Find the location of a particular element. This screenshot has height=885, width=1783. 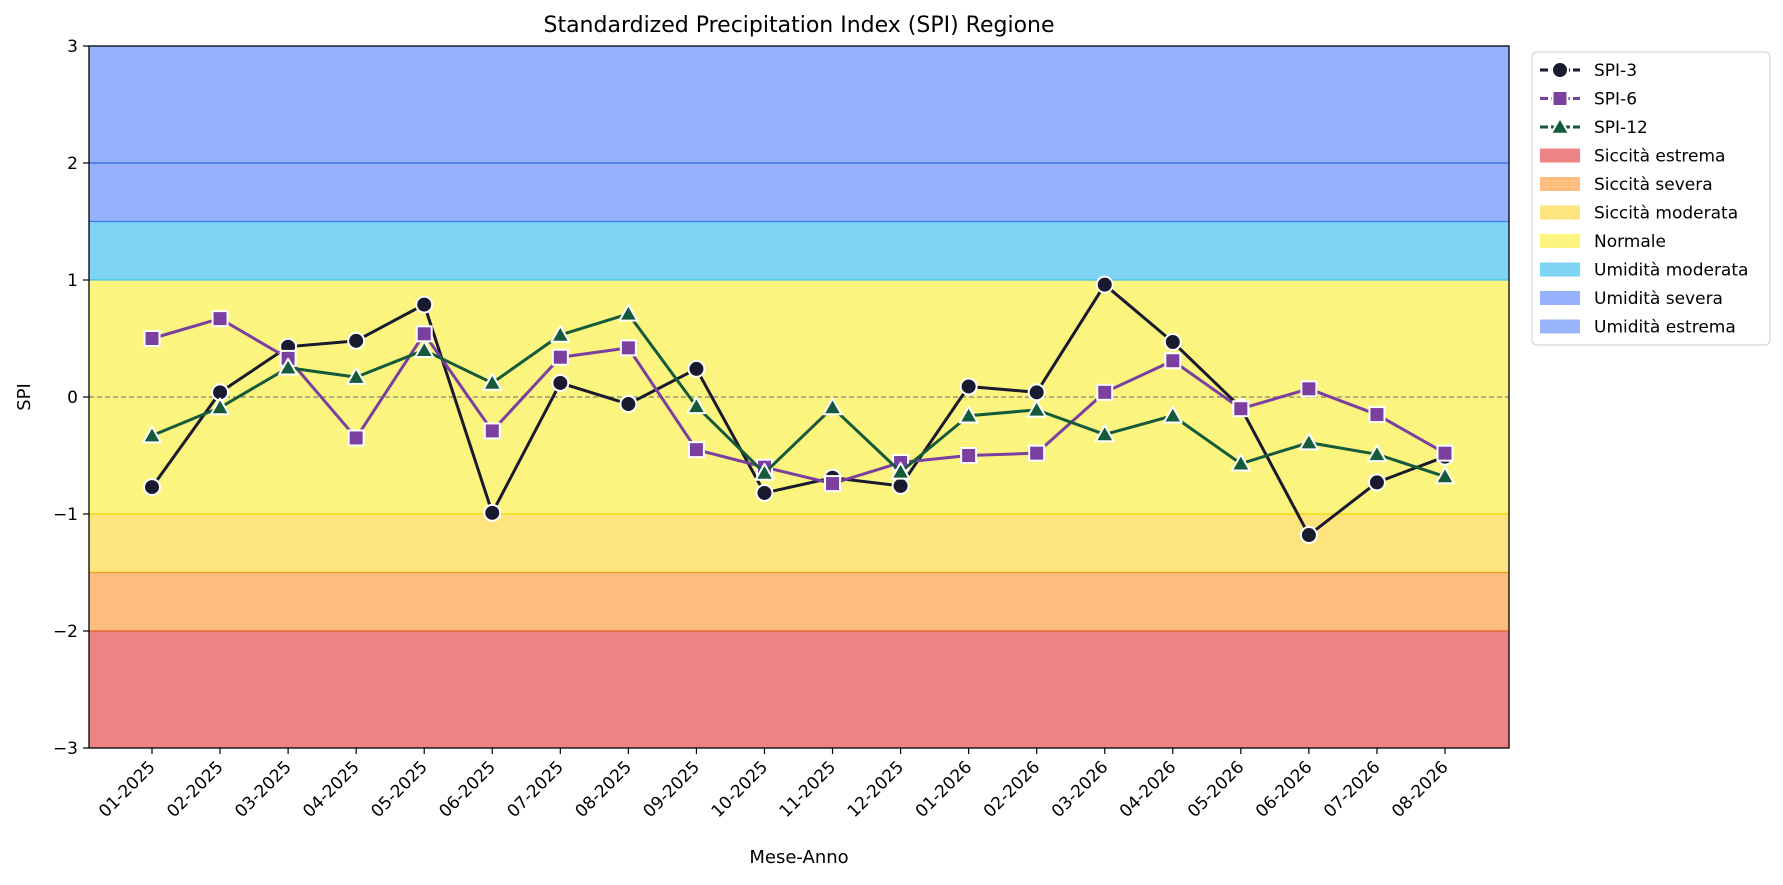

y-tick-label: −3 is located at coordinates (65, 749).